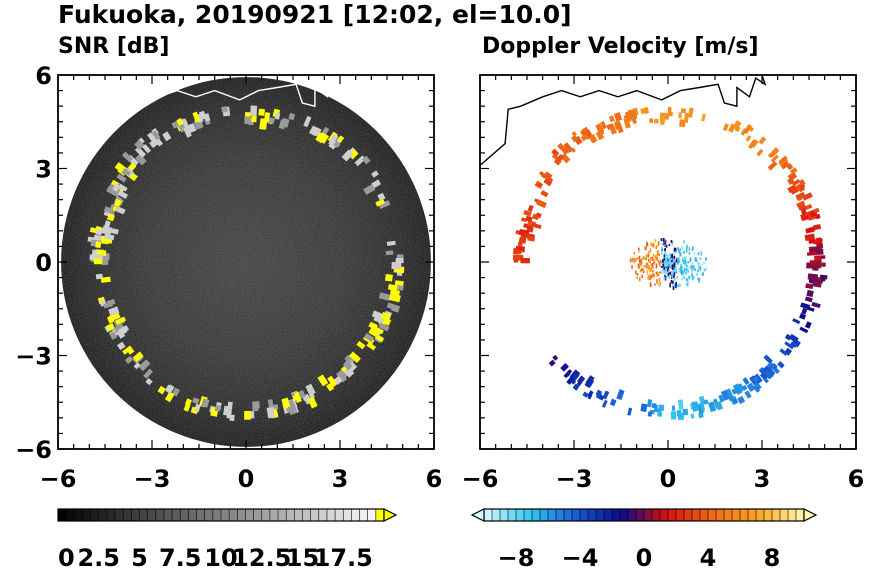 The height and width of the screenshot is (570, 870). What do you see at coordinates (856, 479) in the screenshot?
I see `dop-xtick-label: 6` at bounding box center [856, 479].